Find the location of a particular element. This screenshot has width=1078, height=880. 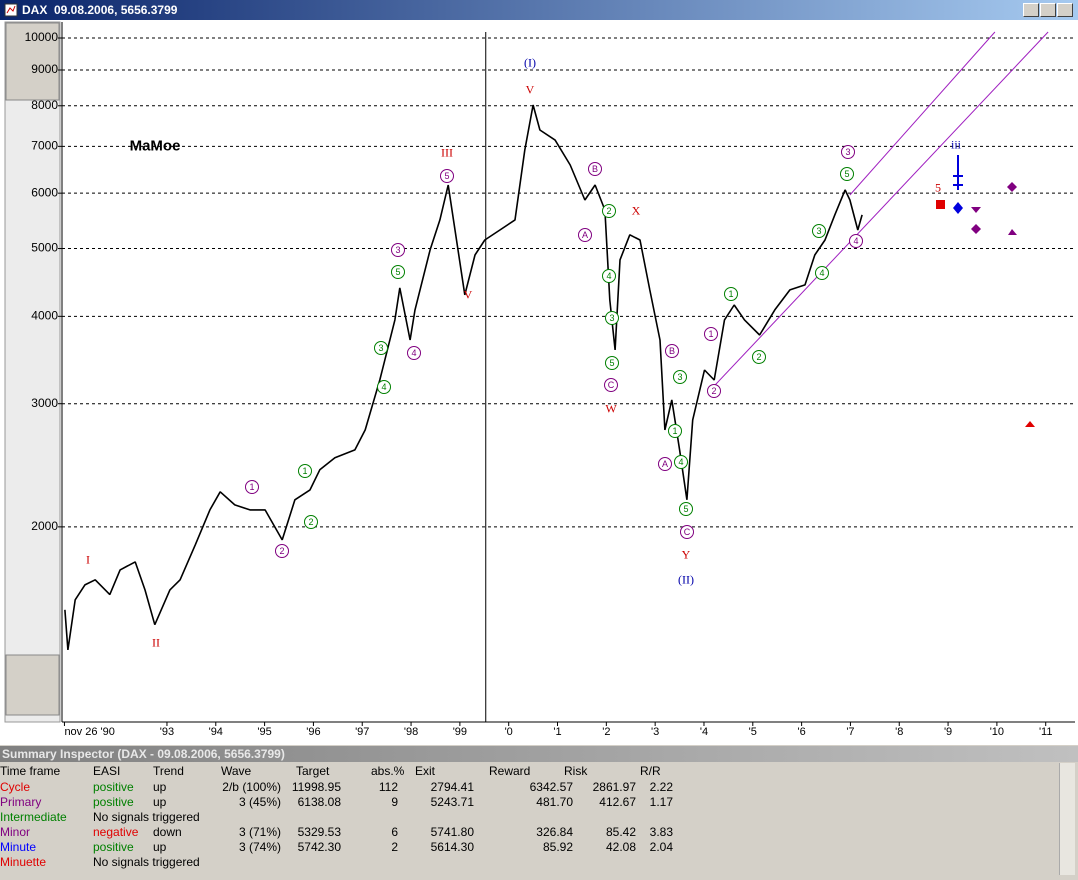

table-cell: 2.04 is located at coordinates (661, 847).